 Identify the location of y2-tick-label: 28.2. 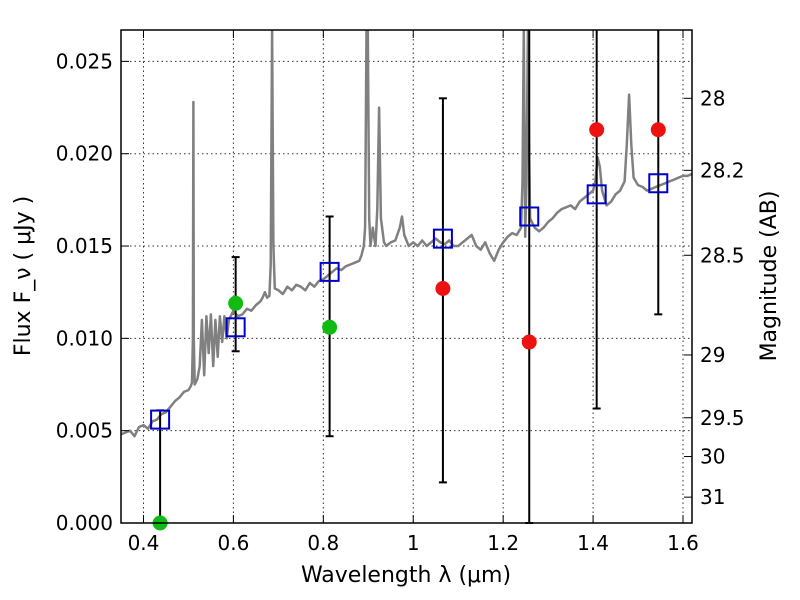
(722, 170).